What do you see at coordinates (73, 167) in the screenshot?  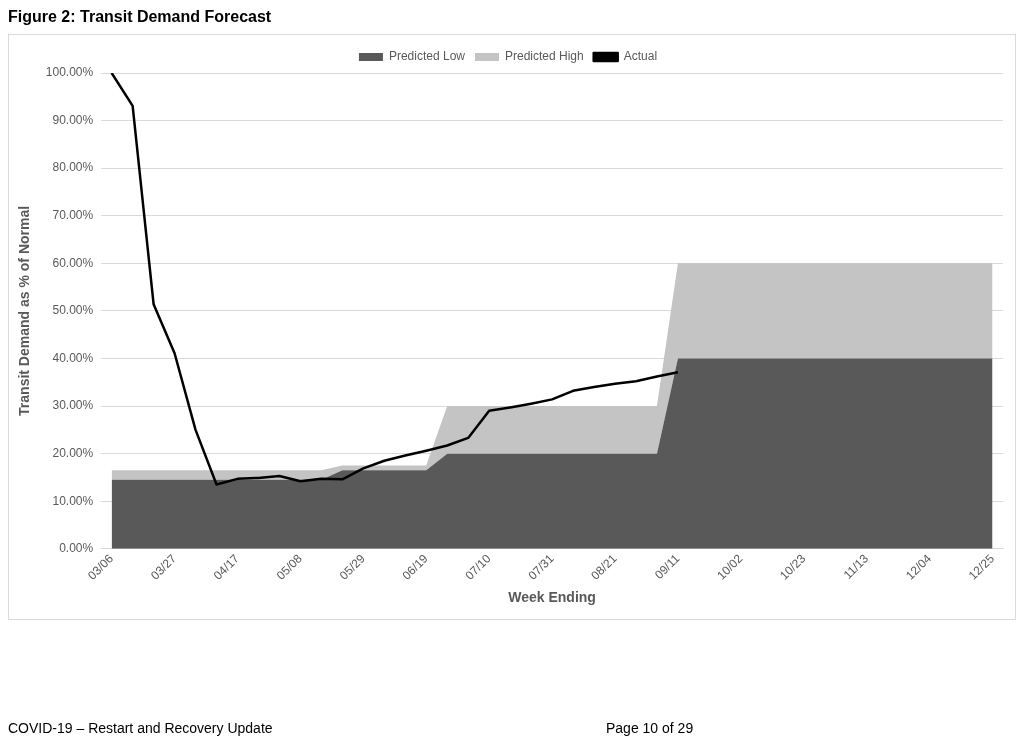 I see `y-tick-label: 80.00%` at bounding box center [73, 167].